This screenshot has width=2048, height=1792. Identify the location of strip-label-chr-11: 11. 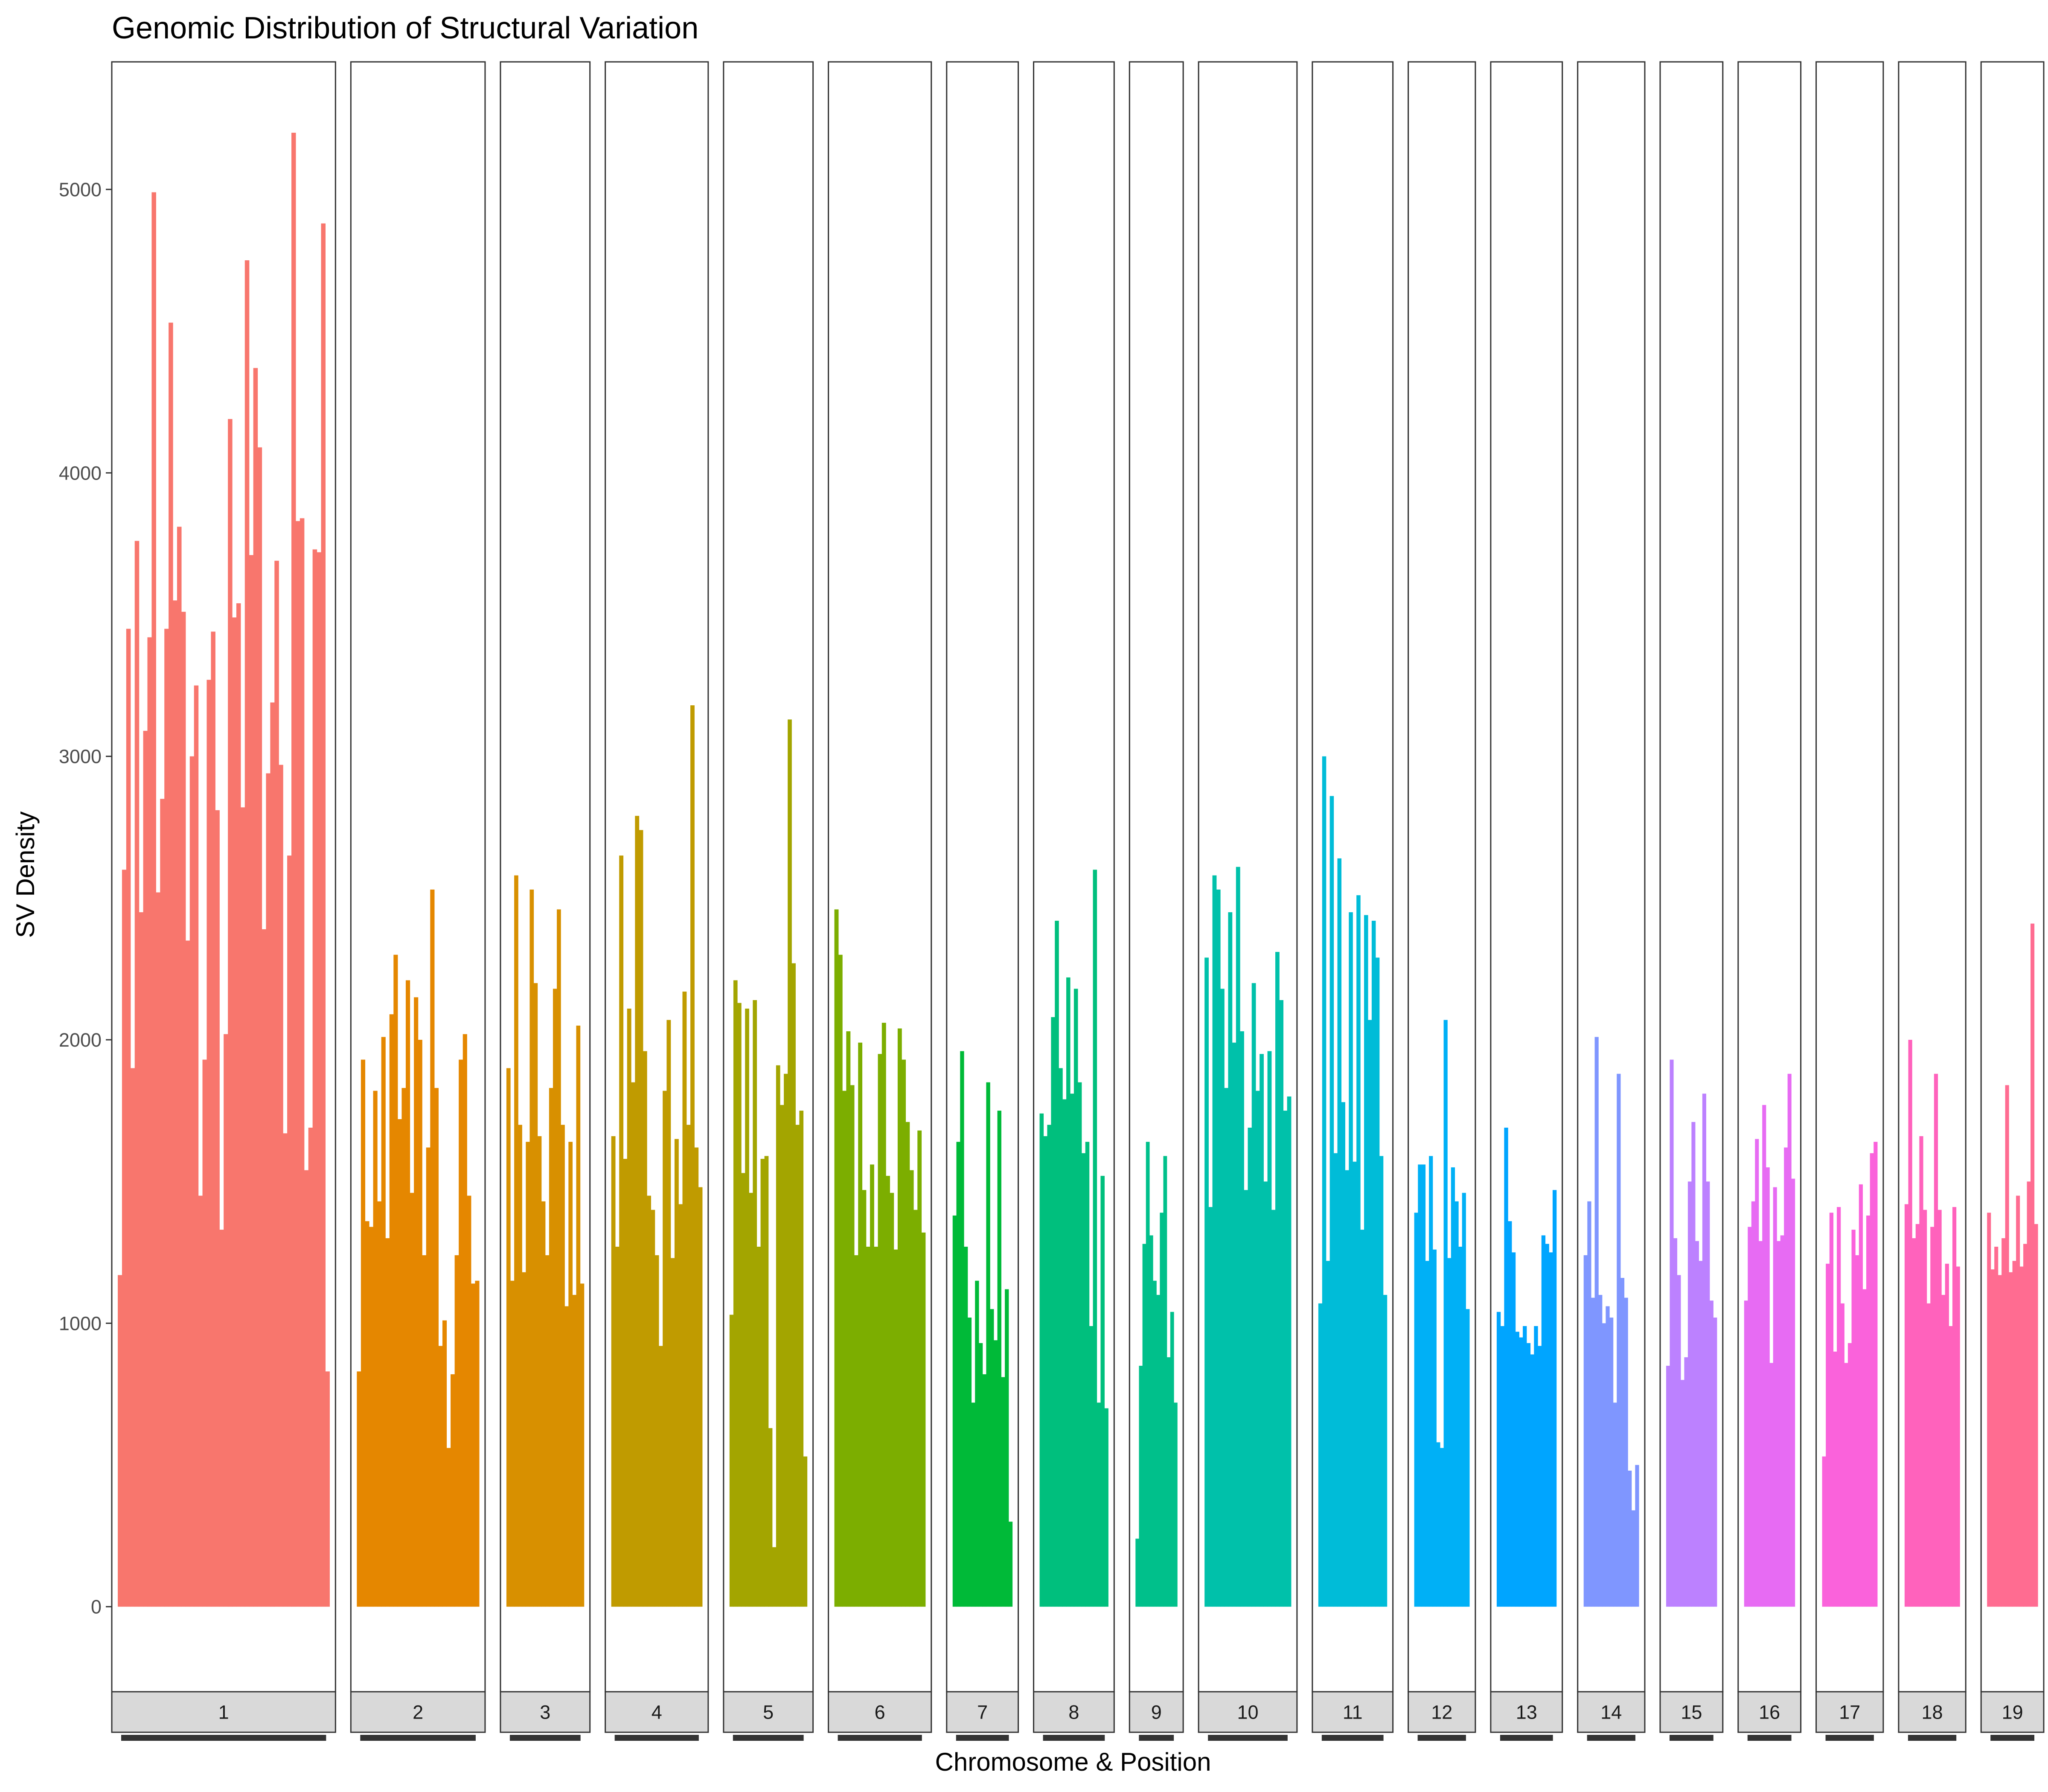
(1353, 1712).